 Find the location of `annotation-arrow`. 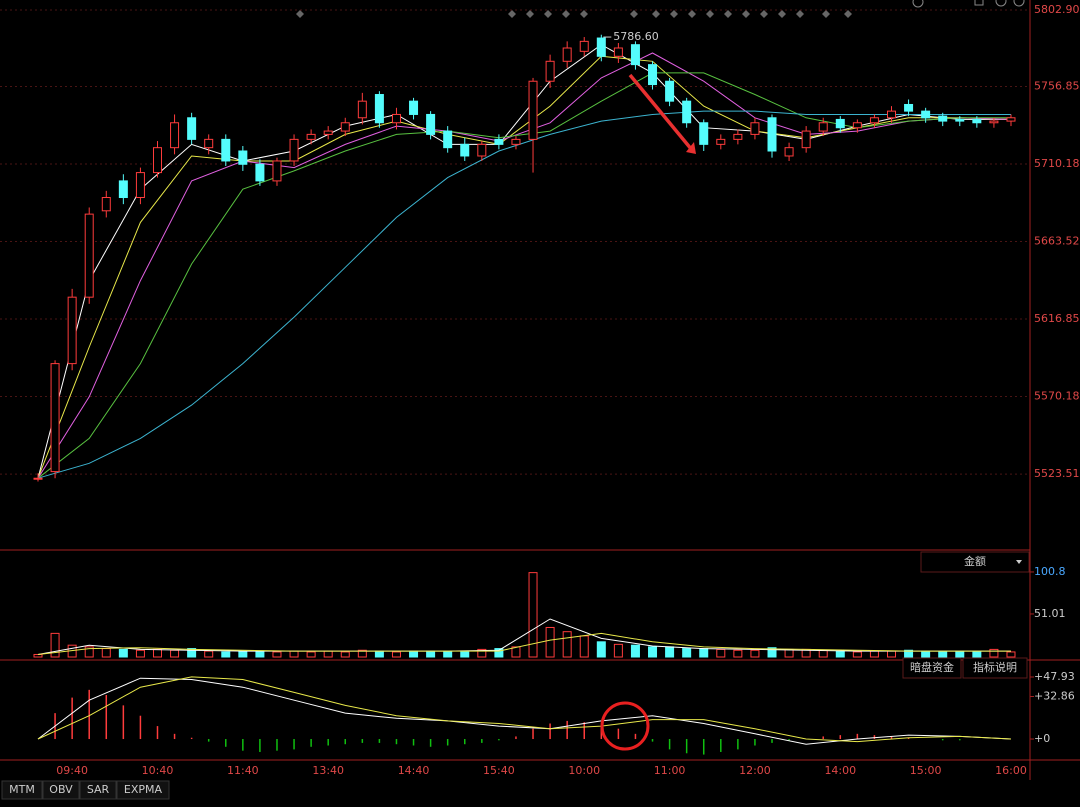

annotation-arrow is located at coordinates (661, 112).